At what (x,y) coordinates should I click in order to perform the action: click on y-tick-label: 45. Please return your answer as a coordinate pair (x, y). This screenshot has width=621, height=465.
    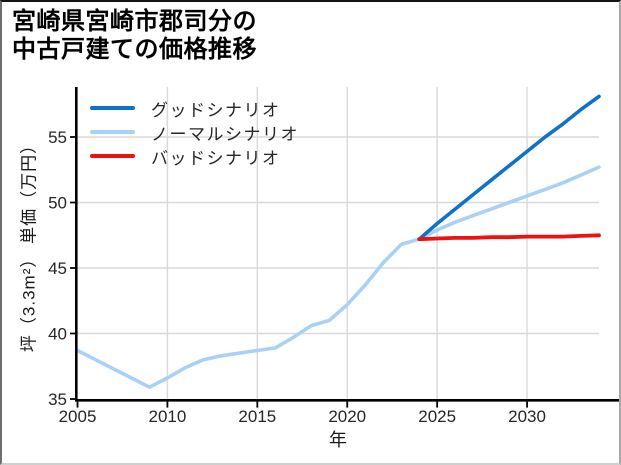
    Looking at the image, I should click on (57, 268).